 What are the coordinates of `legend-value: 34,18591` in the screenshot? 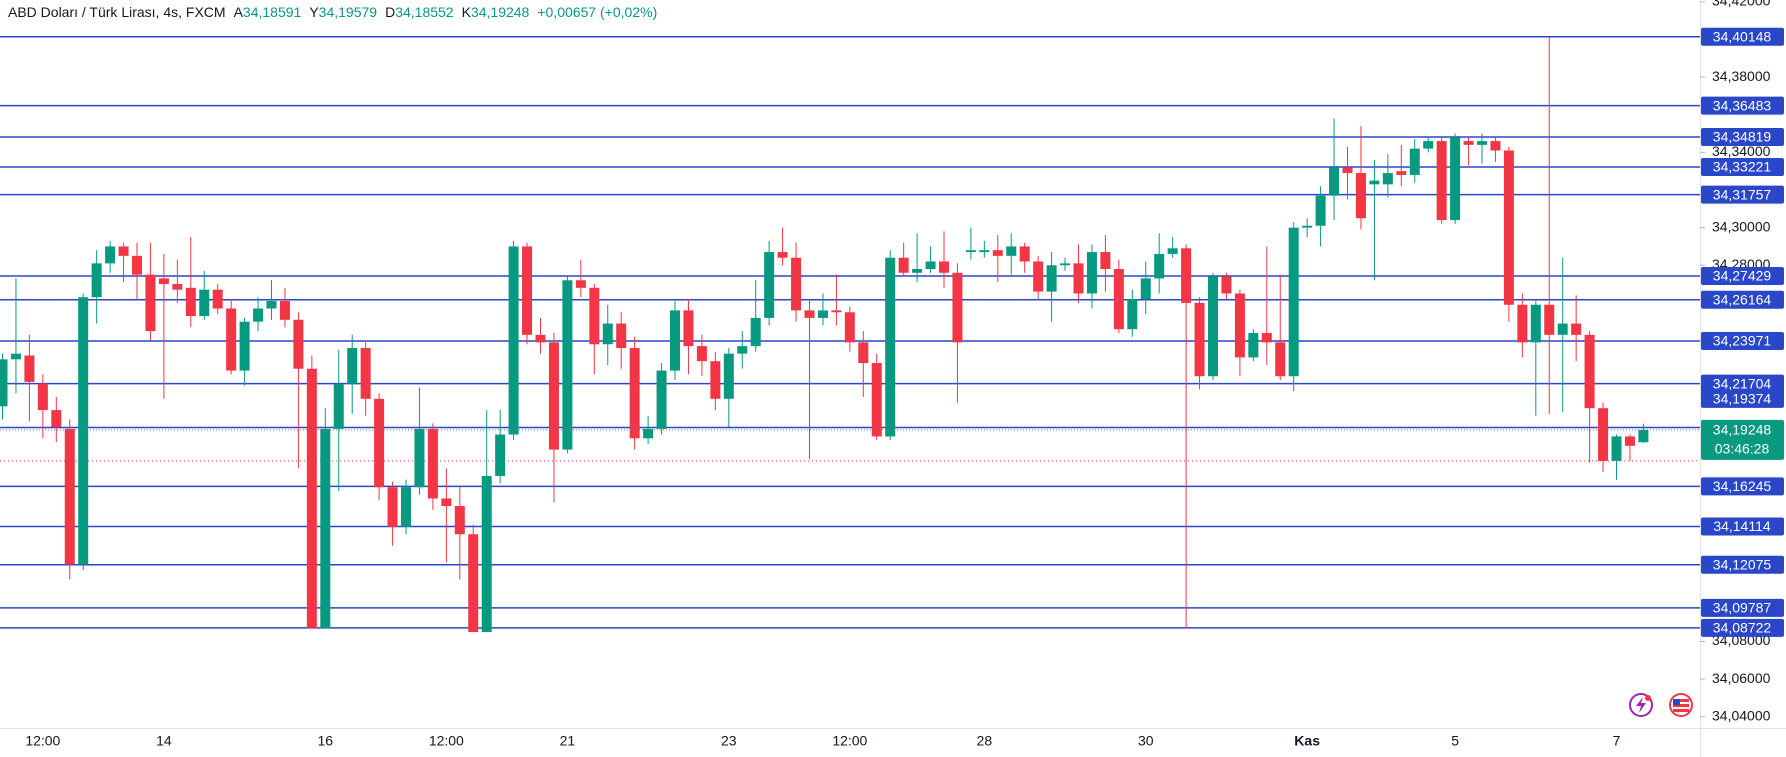 It's located at (272, 12).